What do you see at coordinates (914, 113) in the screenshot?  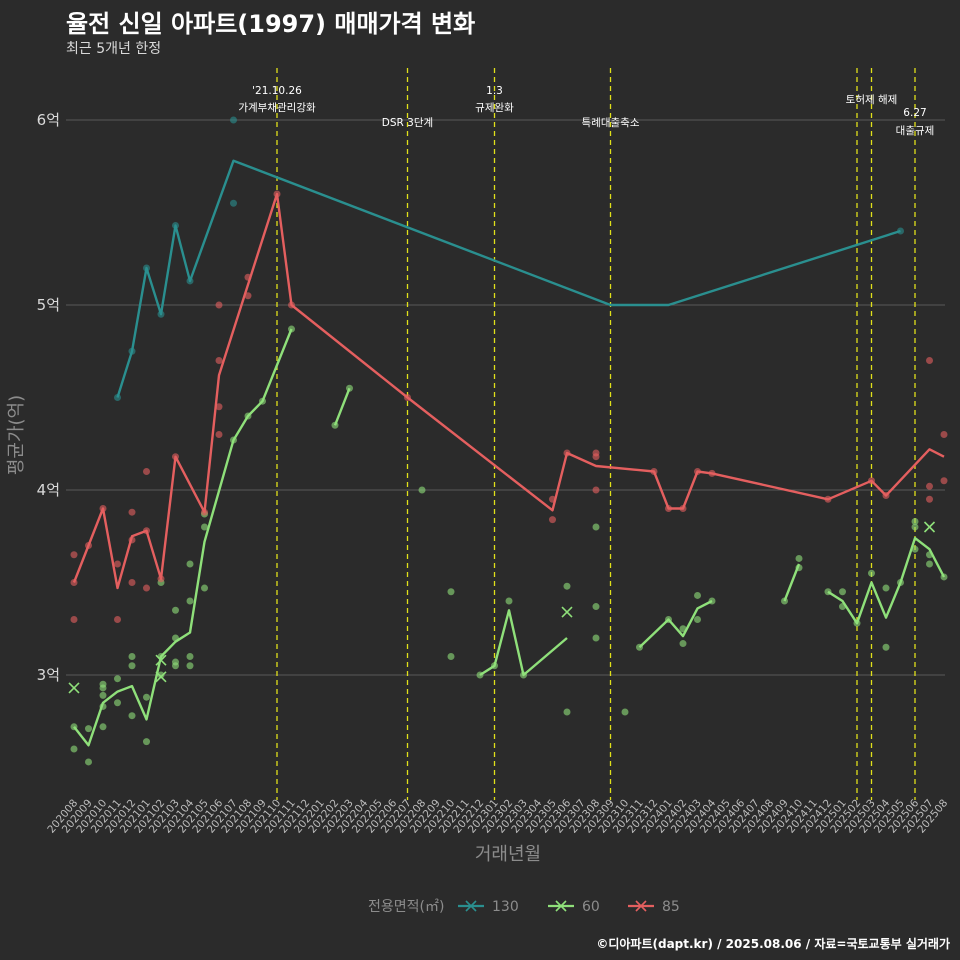 I see `annotation-label: 6.27` at bounding box center [914, 113].